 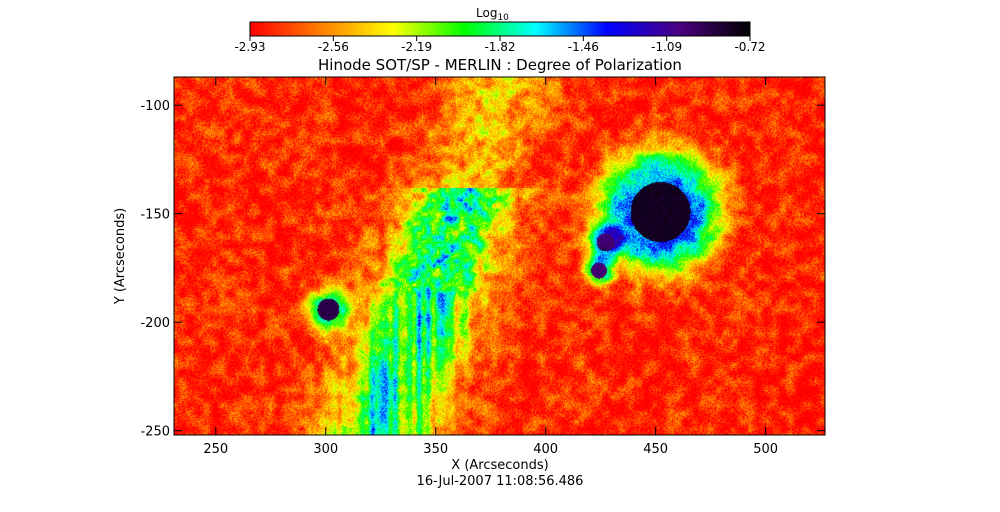 What do you see at coordinates (492, 14) in the screenshot?
I see `colorbar-label: Log10` at bounding box center [492, 14].